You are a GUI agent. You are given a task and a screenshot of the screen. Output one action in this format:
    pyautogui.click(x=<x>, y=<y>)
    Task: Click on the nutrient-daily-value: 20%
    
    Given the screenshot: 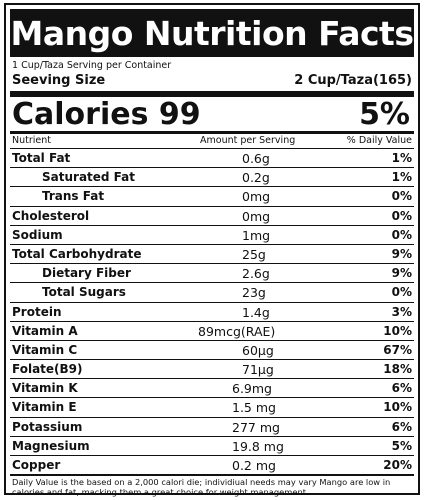 What is the action you would take?
    pyautogui.click(x=397, y=465)
    